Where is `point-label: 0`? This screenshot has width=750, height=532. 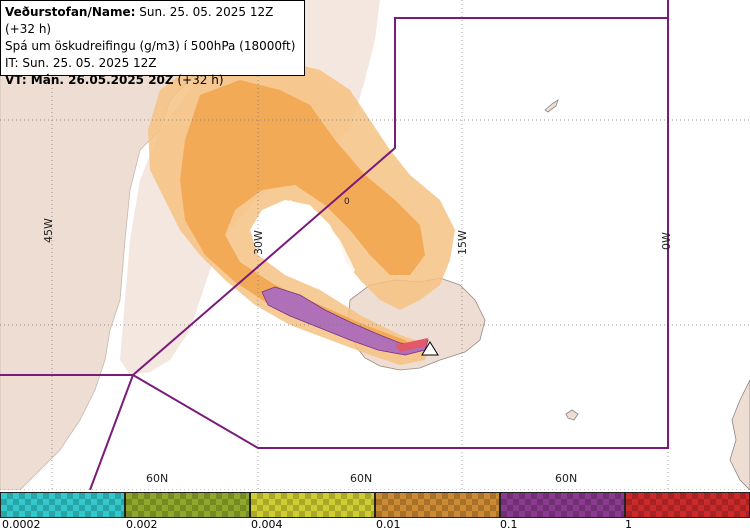
point-label: 0 is located at coordinates (347, 202).